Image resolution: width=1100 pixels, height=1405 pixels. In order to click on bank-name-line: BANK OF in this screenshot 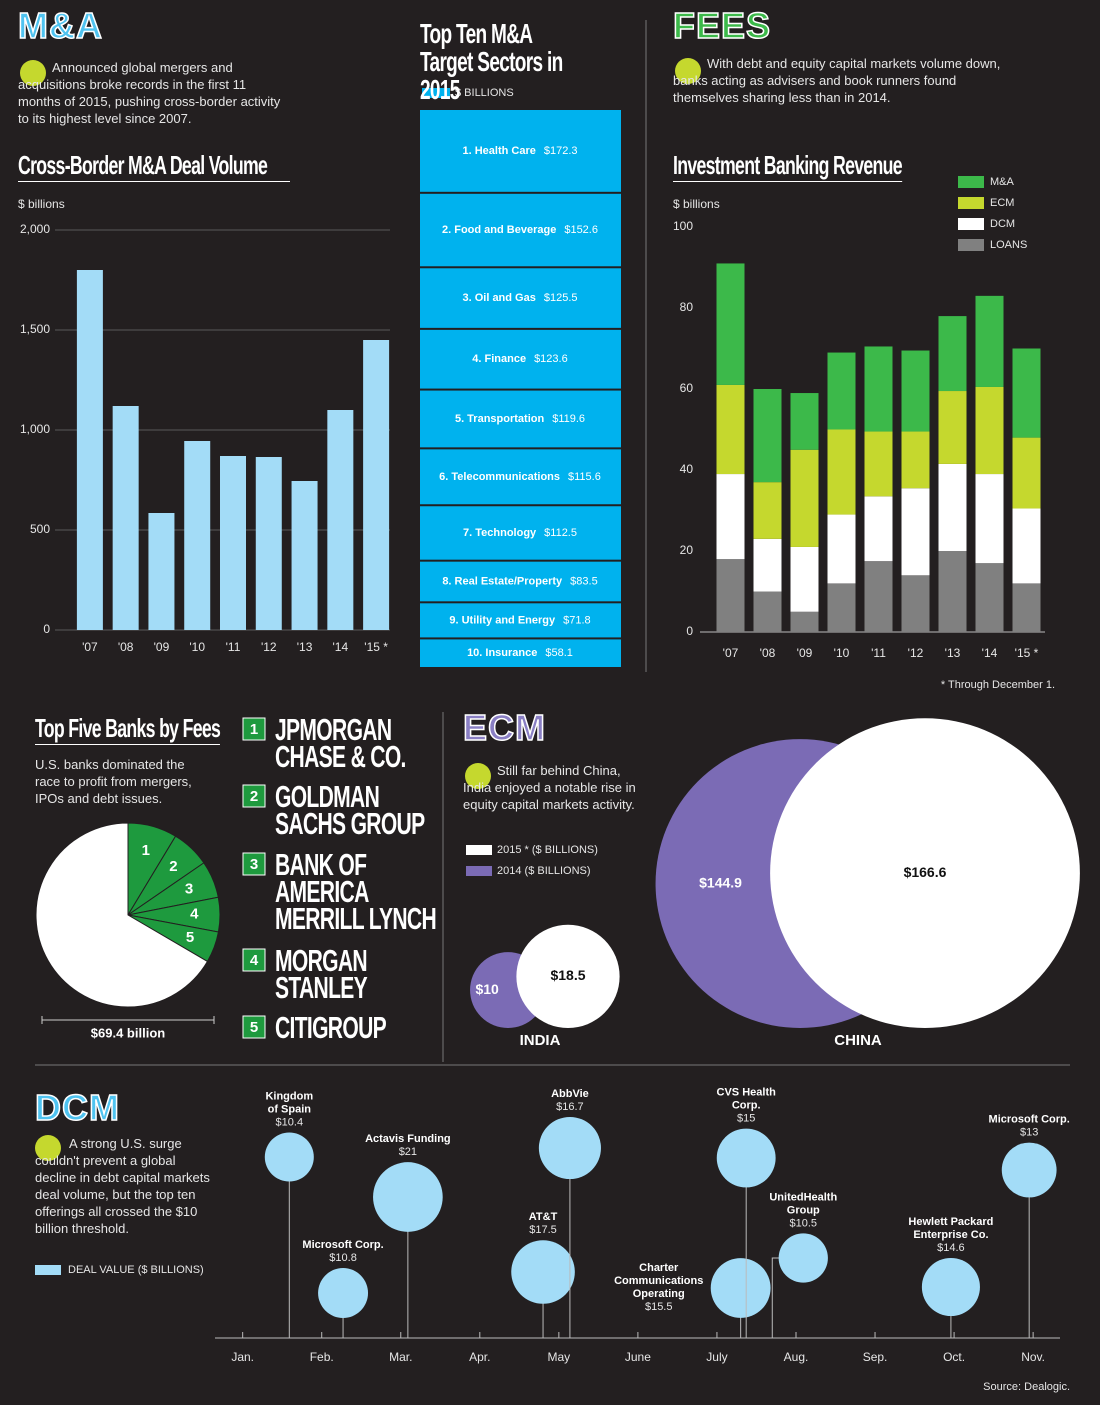, I will do `click(321, 864)`.